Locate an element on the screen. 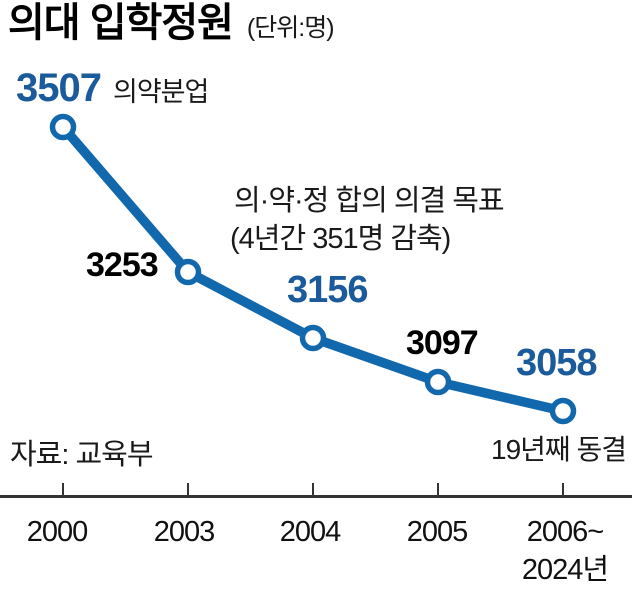  header: 의대 입학정원 (단위:명) is located at coordinates (171, 23).